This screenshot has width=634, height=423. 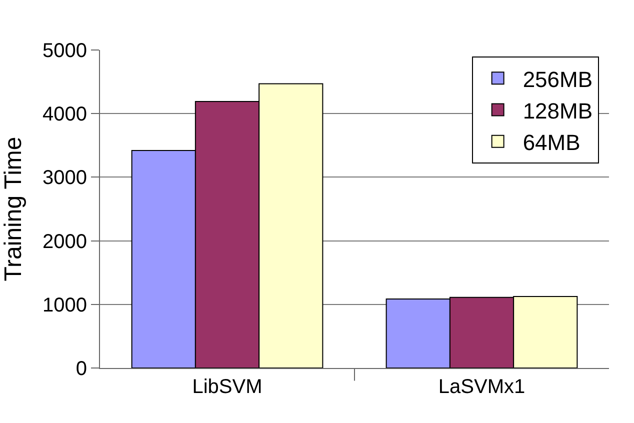 What do you see at coordinates (64, 305) in the screenshot?
I see `y-tick-label: 1000` at bounding box center [64, 305].